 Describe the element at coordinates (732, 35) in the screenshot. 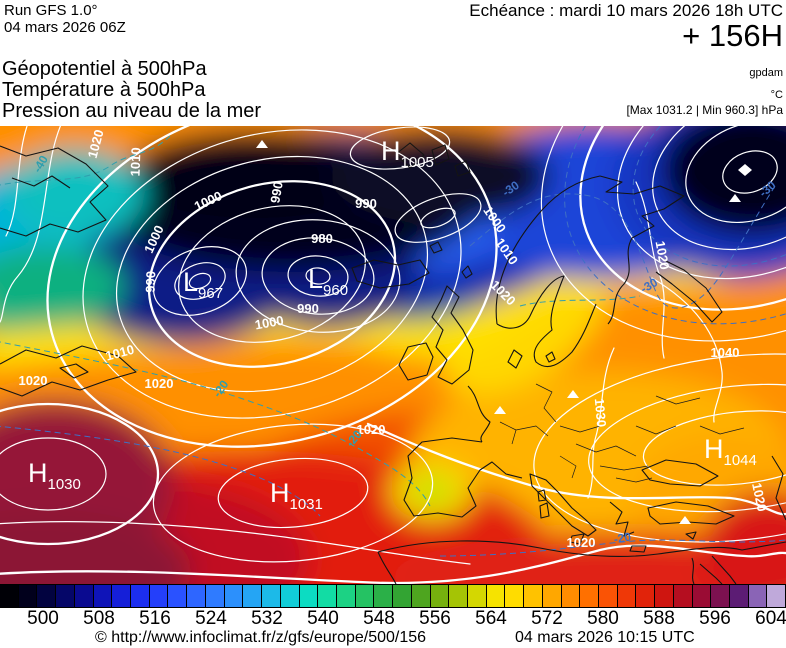

I see `forecast-hour-label: + 156H` at that location.